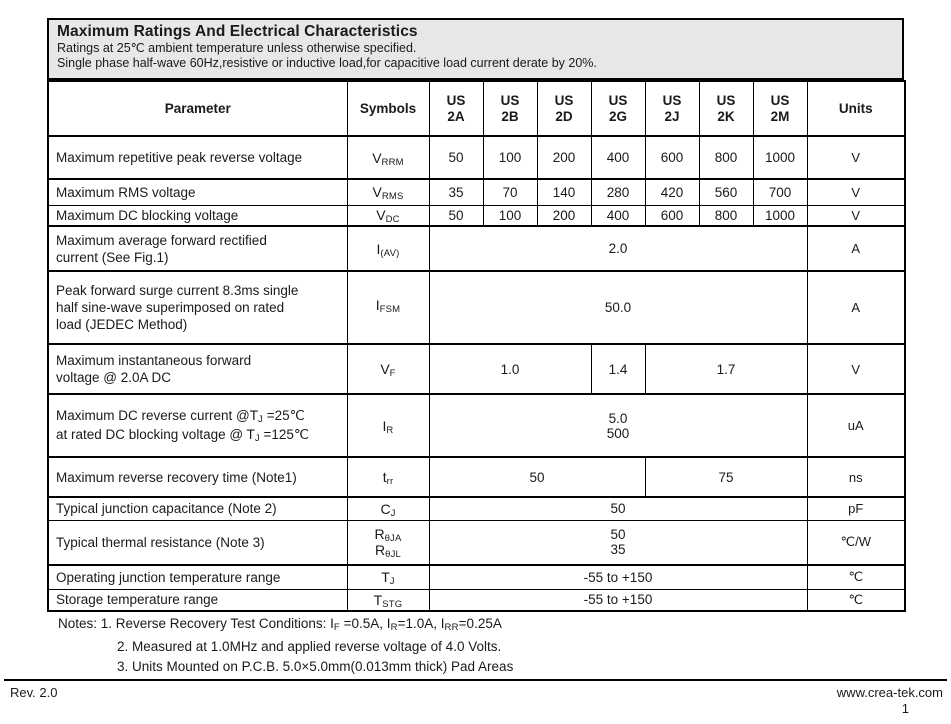 The image size is (951, 724). Describe the element at coordinates (475, 680) in the screenshot. I see `footer-divider` at that location.